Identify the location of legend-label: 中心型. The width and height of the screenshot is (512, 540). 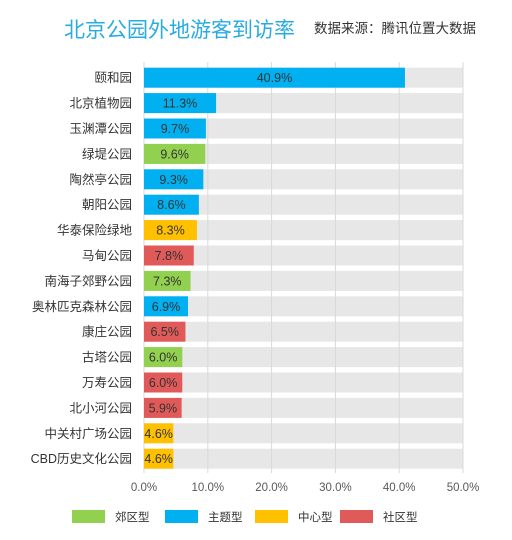
(315, 517).